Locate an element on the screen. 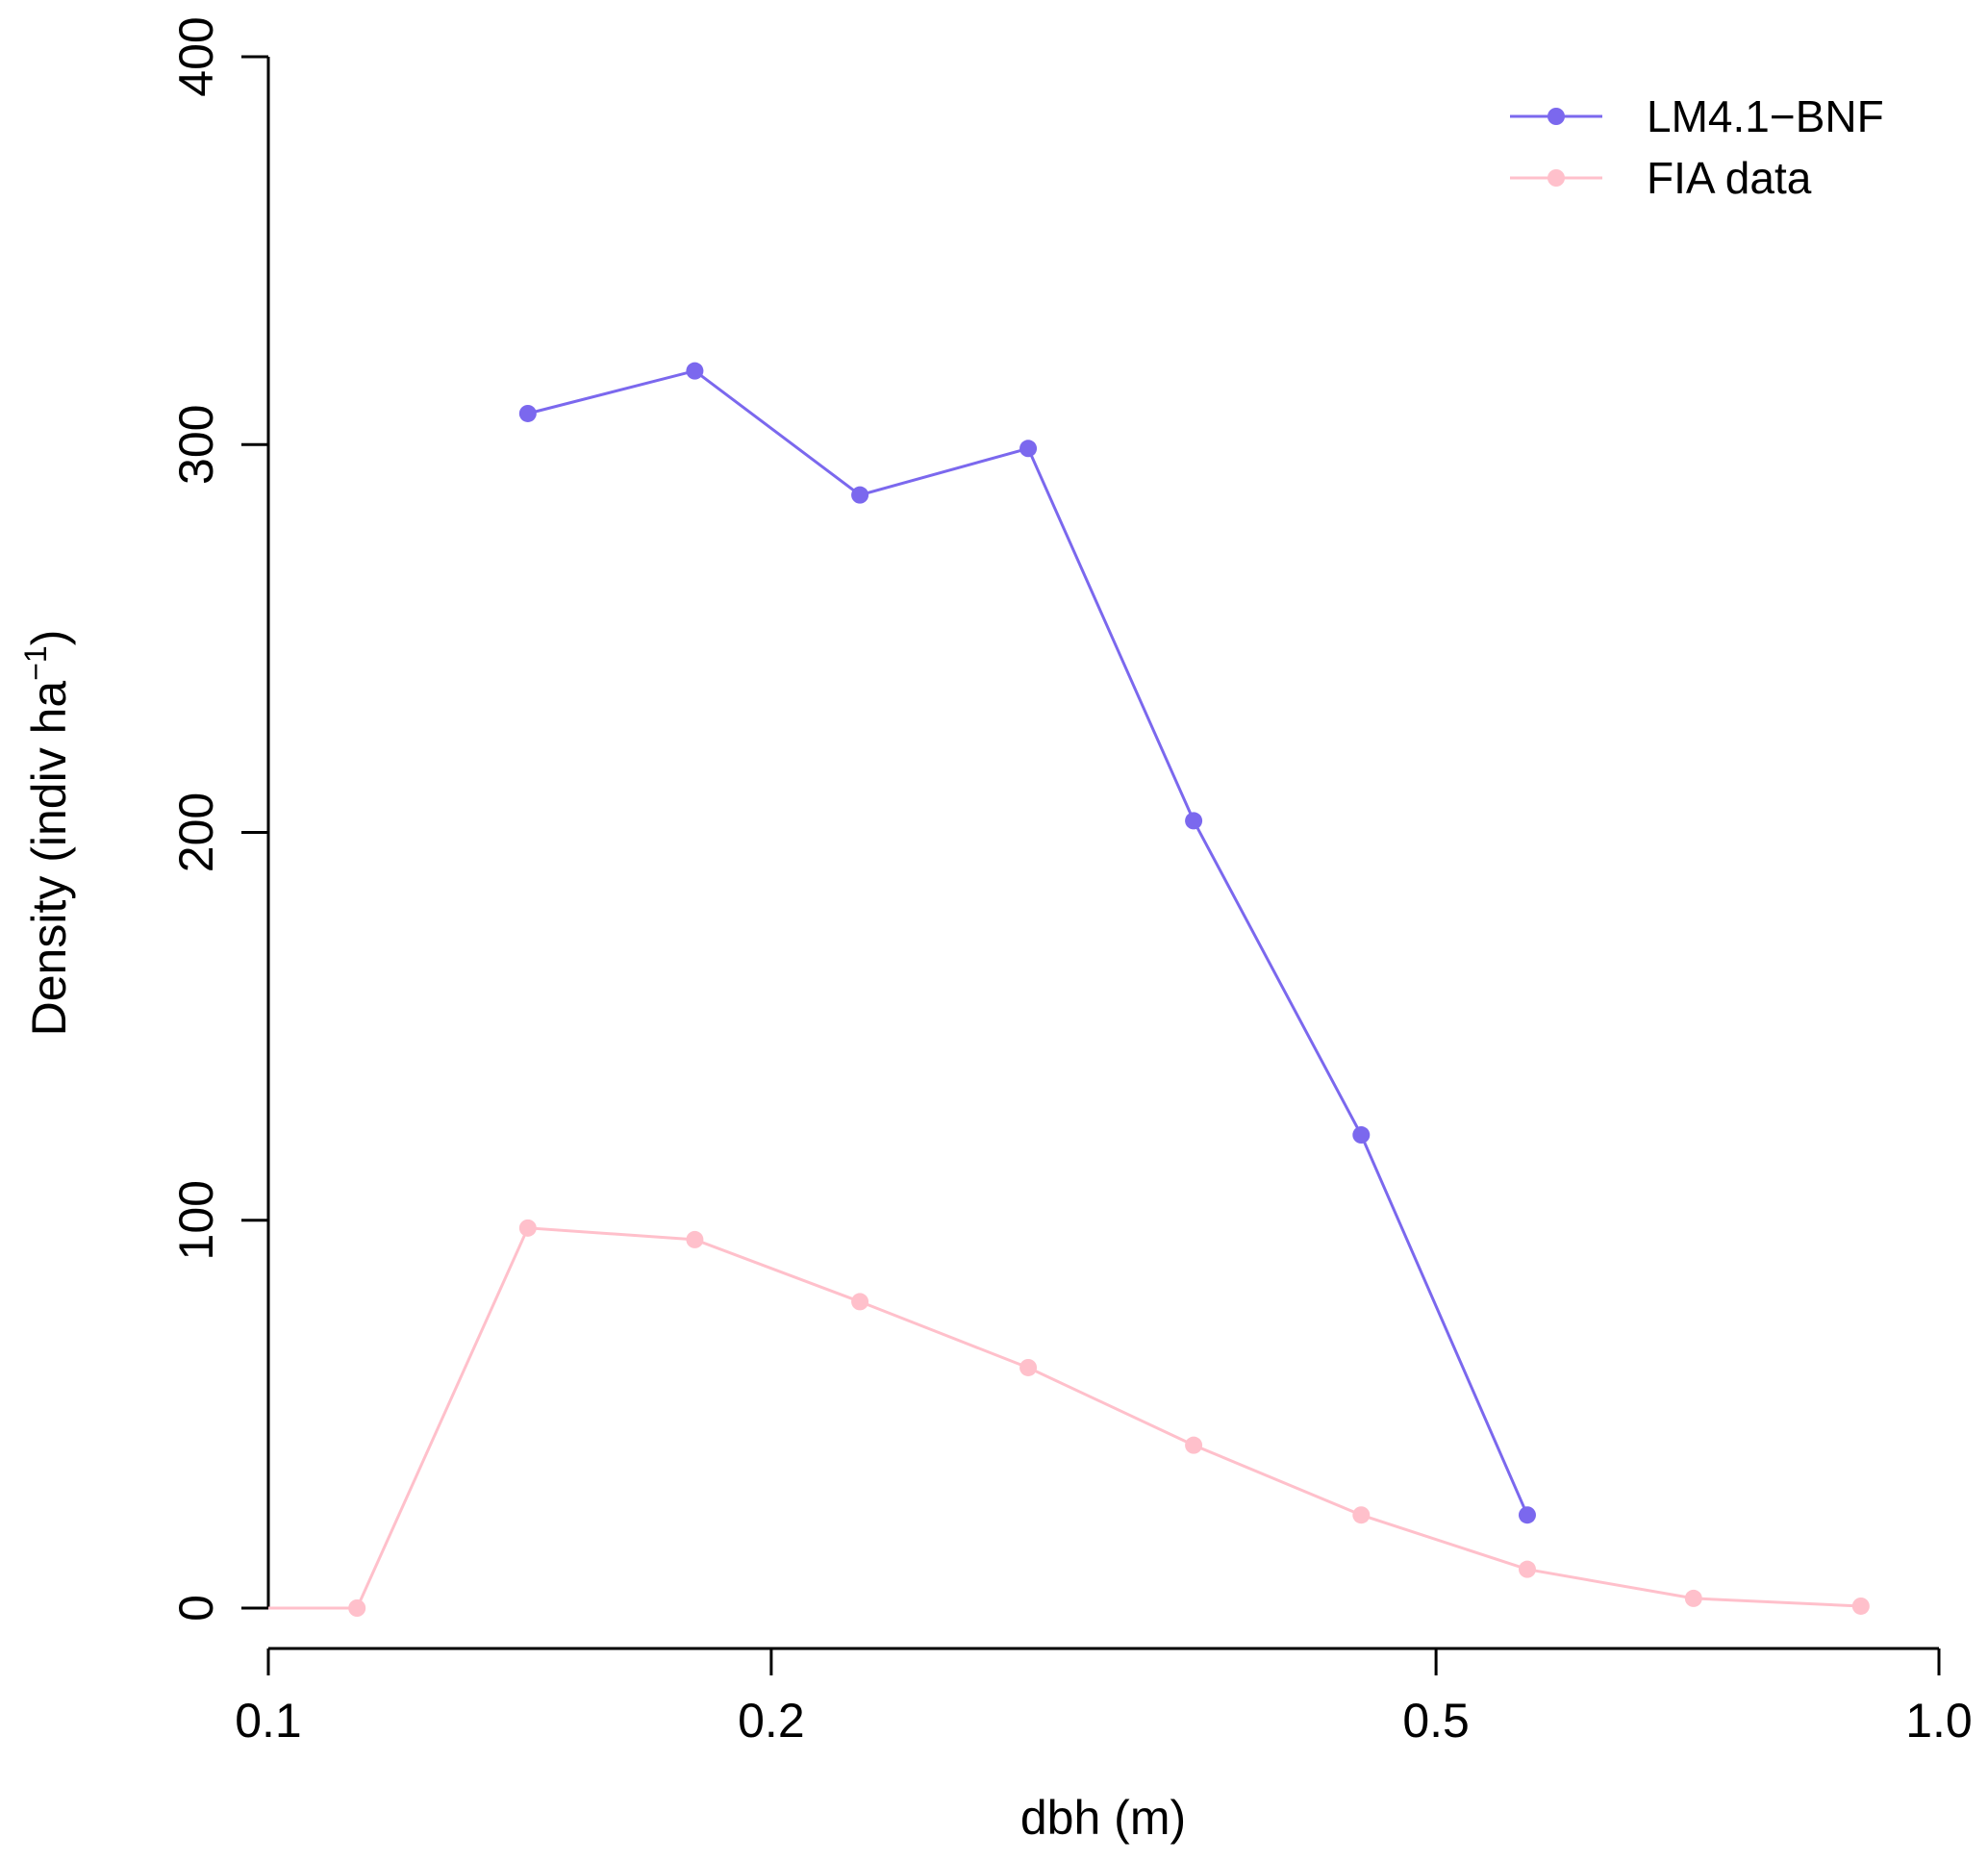 The height and width of the screenshot is (1862, 1988). x-tick-label-0: 0.1 is located at coordinates (268, 1721).